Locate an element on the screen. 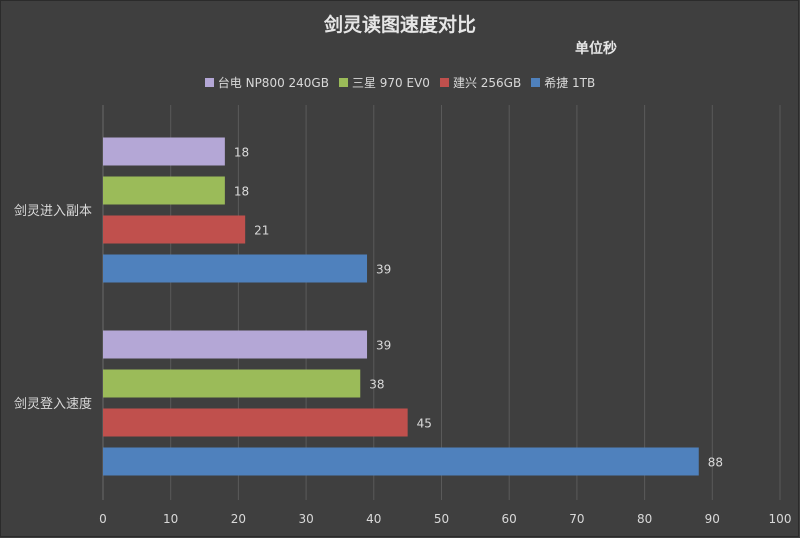 The width and height of the screenshot is (800, 538). legend-label: 三星 970 EV0 is located at coordinates (390, 83).